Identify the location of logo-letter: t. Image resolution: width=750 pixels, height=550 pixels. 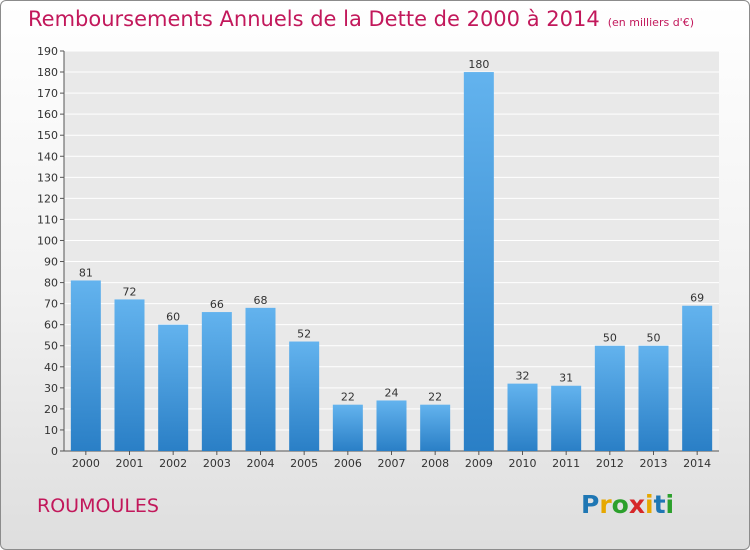
(659, 504).